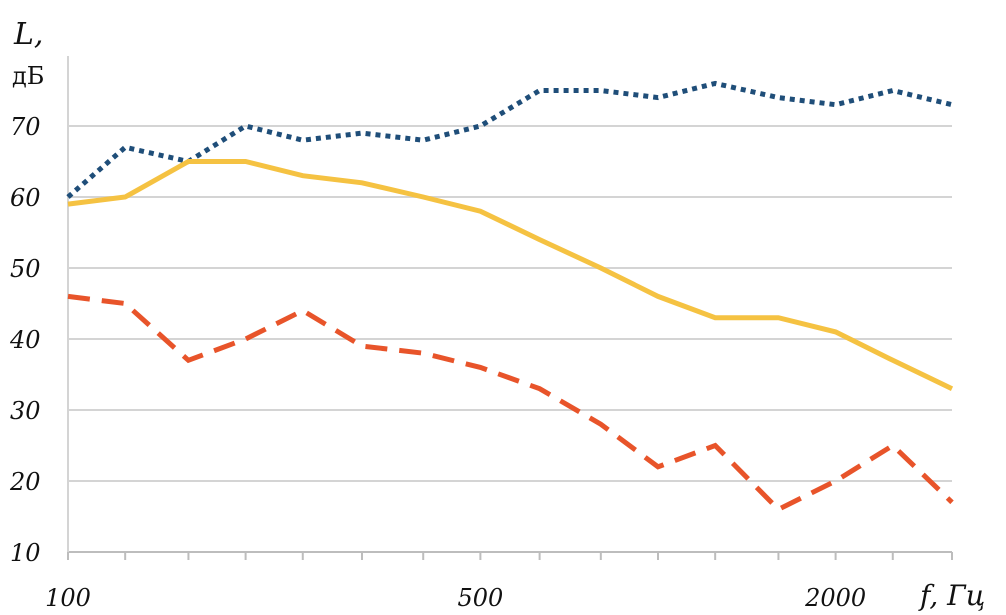  What do you see at coordinates (68, 598) in the screenshot?
I see `x-tick-label: 100` at bounding box center [68, 598].